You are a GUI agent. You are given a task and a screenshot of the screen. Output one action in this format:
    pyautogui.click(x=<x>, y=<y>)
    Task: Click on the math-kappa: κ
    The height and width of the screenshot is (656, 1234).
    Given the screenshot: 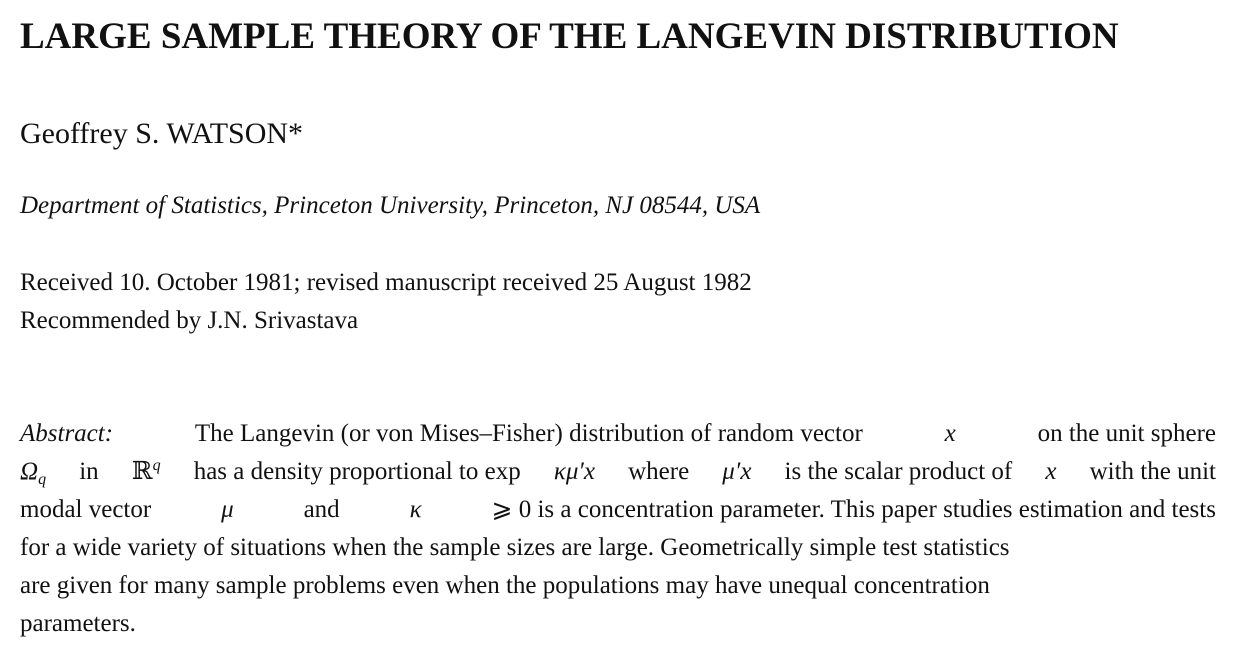 What is the action you would take?
    pyautogui.click(x=415, y=509)
    